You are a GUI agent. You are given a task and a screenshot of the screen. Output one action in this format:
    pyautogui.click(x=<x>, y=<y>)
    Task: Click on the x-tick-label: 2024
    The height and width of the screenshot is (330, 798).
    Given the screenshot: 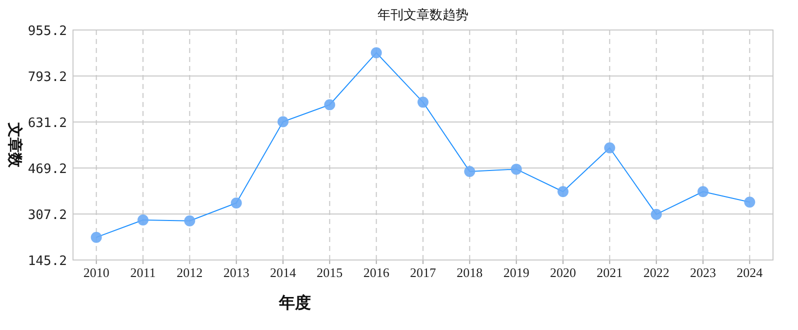 What is the action you would take?
    pyautogui.click(x=750, y=272)
    